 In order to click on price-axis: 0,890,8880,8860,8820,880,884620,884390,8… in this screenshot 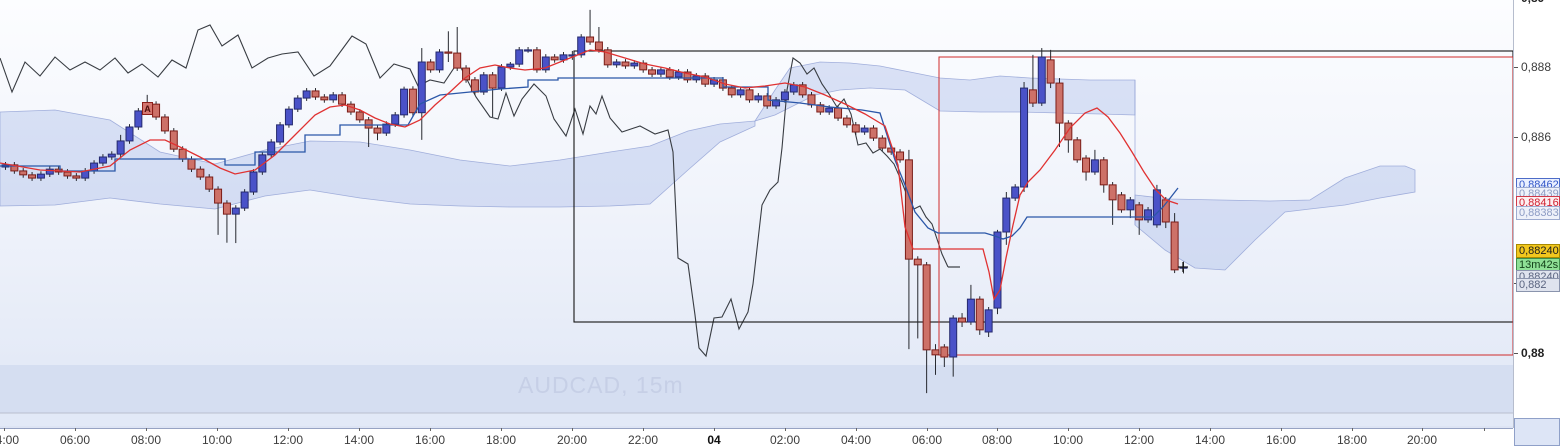, I will do `click(1536, 214)`.